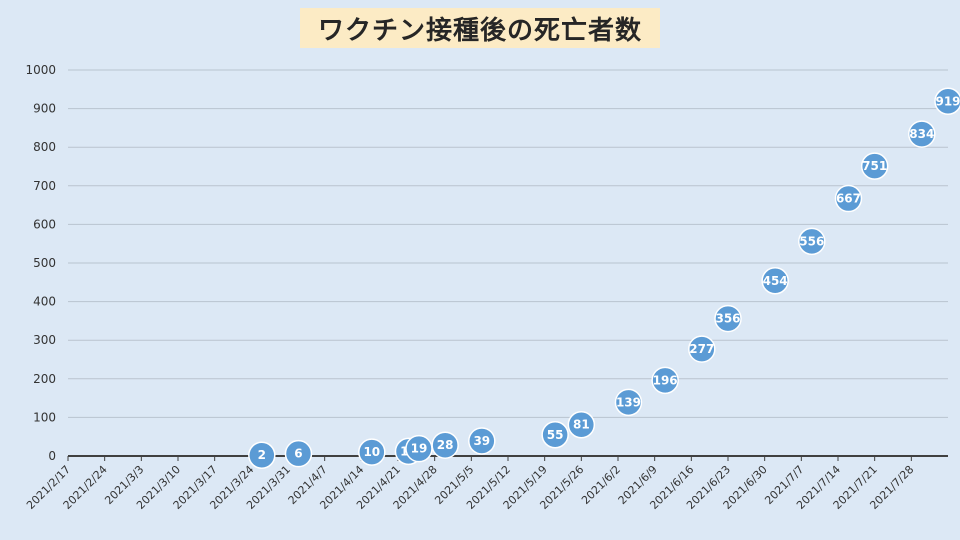 The height and width of the screenshot is (540, 960). Describe the element at coordinates (601, 485) in the screenshot. I see `x-tick-label: 2021/6/2` at that location.